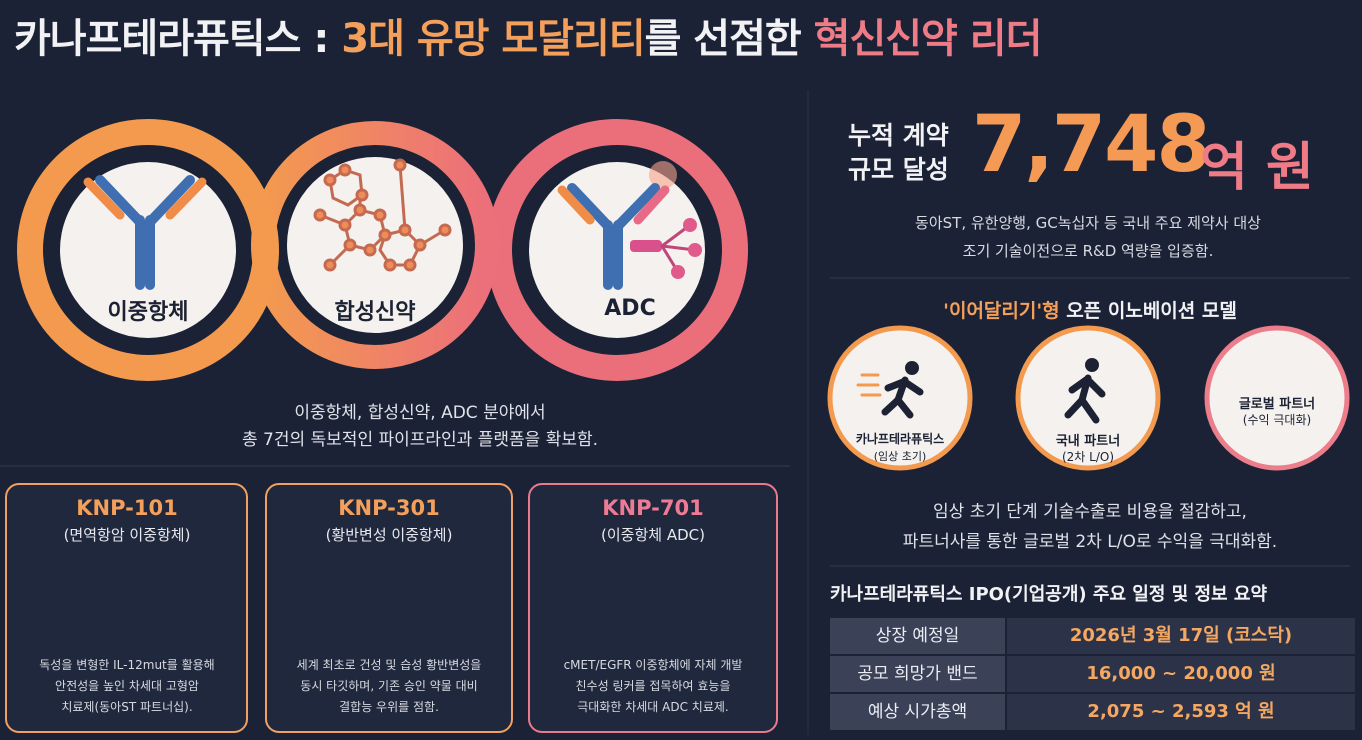 The width and height of the screenshot is (1362, 740). Describe the element at coordinates (389, 508) in the screenshot. I see `pipeline-code: KNP-301` at that location.